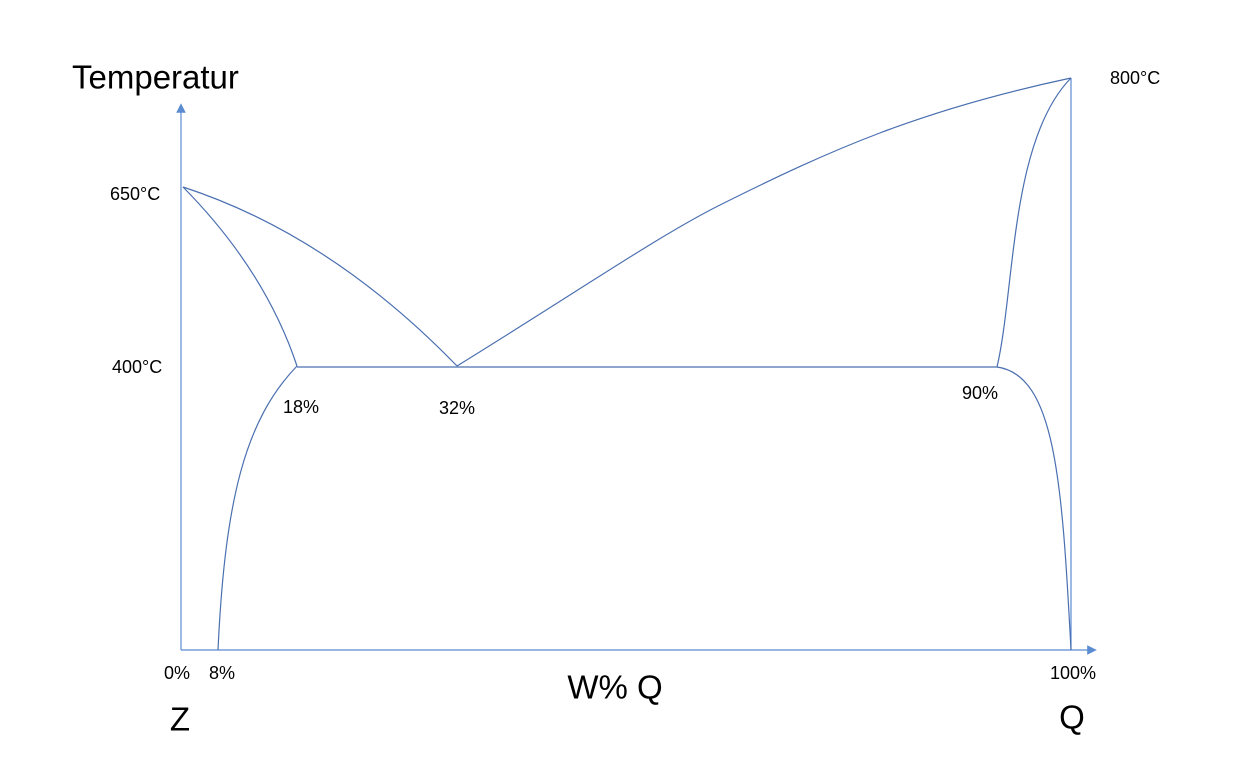 The image size is (1247, 773). Describe the element at coordinates (1135, 78) in the screenshot. I see `temperature-label: 800°C` at that location.